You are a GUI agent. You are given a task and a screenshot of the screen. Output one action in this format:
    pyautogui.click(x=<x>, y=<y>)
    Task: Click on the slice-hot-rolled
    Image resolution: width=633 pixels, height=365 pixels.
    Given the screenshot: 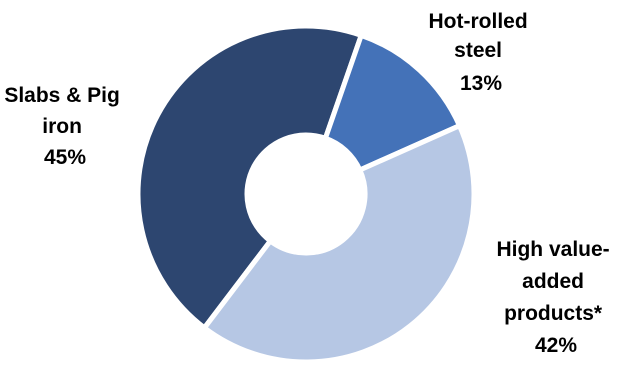 What is the action you would take?
    pyautogui.click(x=392, y=103)
    